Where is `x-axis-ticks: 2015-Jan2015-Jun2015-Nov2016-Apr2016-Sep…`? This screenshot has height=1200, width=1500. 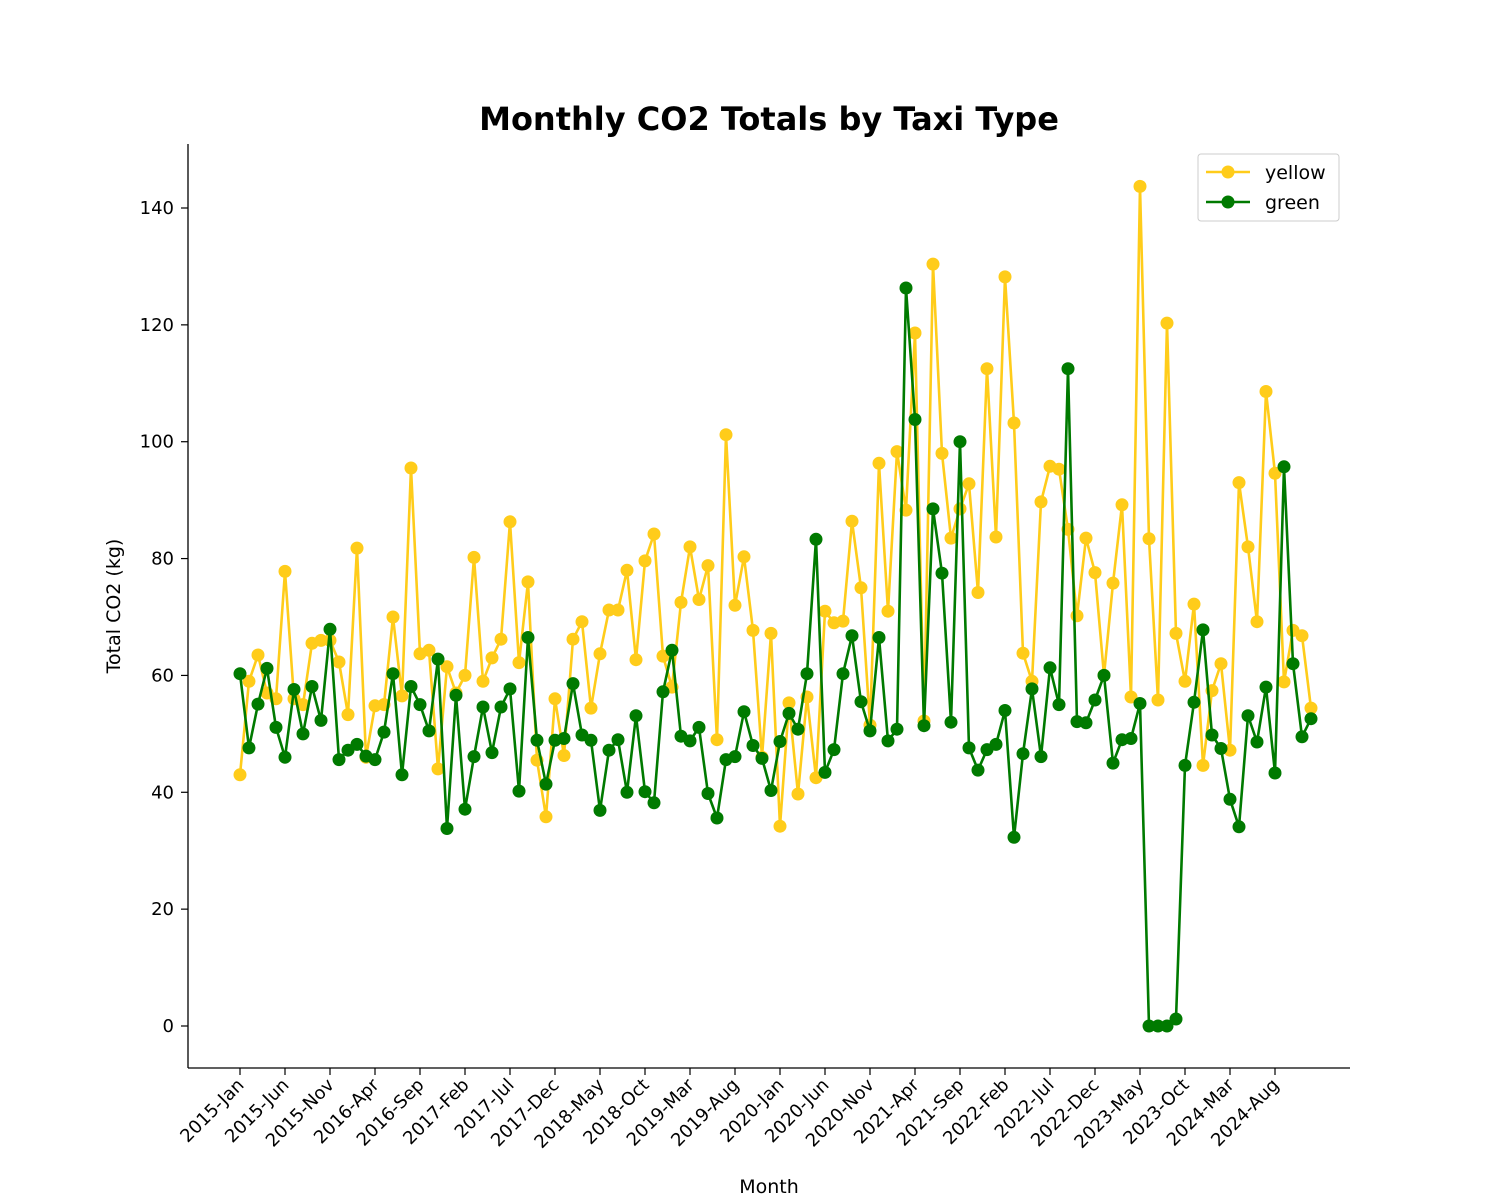
x-axis-ticks: 2015-Jan2015-Jun2015-Nov2016-Apr2016-Sep… is located at coordinates (730, 1110).